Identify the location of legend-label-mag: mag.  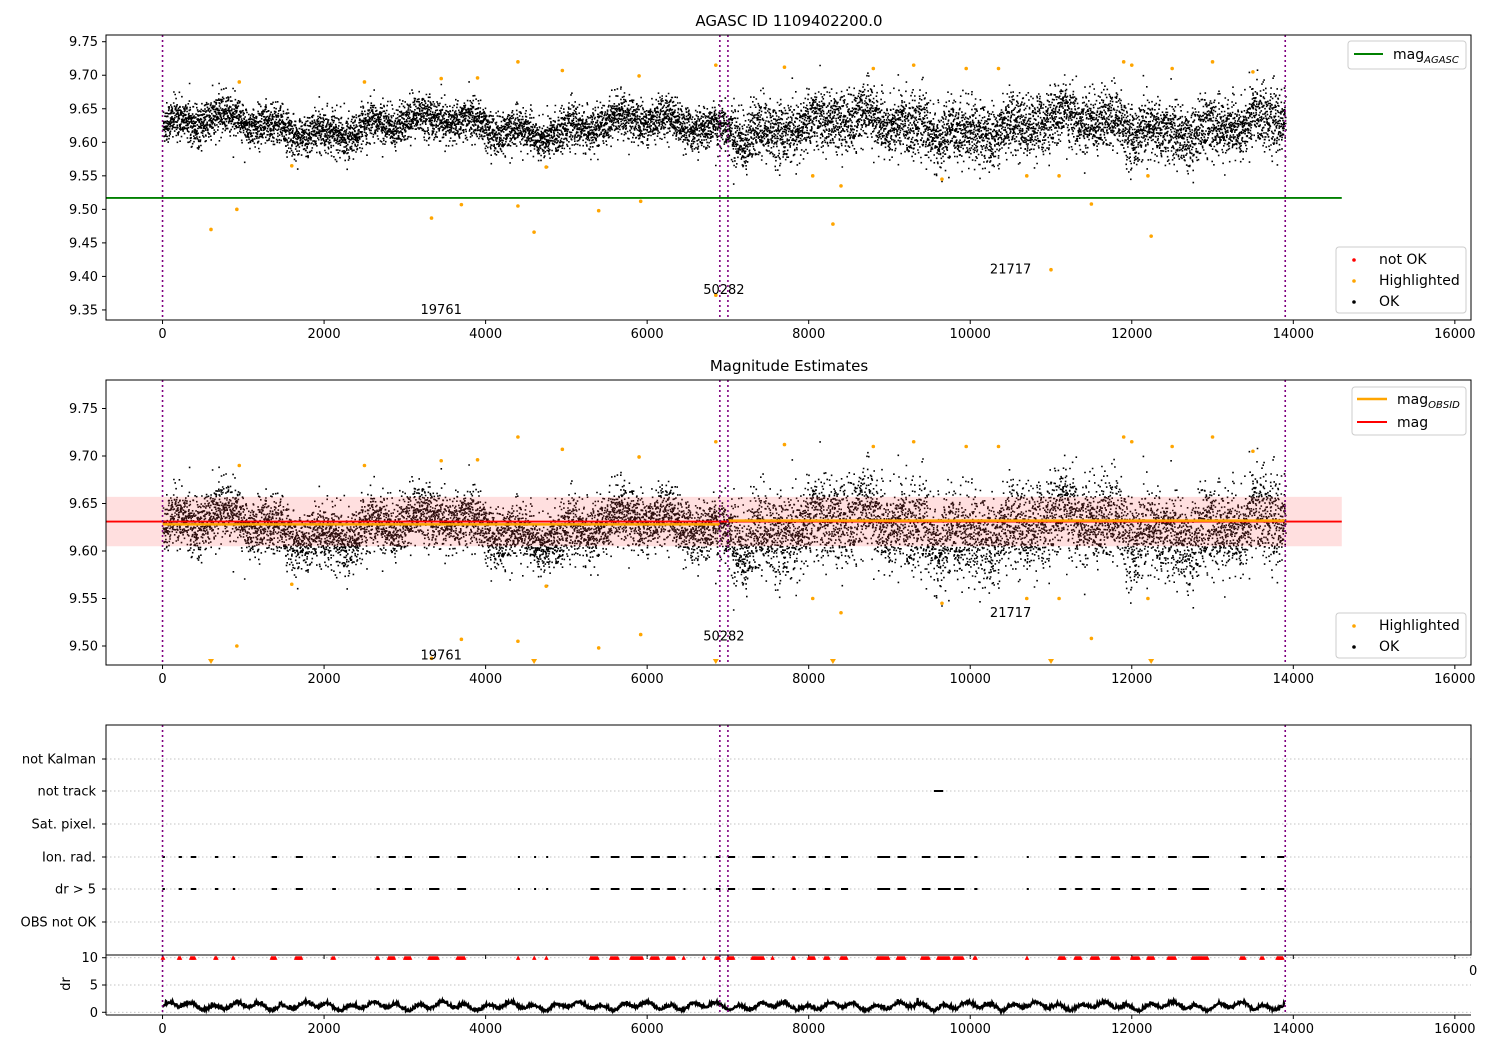
(1412, 423).